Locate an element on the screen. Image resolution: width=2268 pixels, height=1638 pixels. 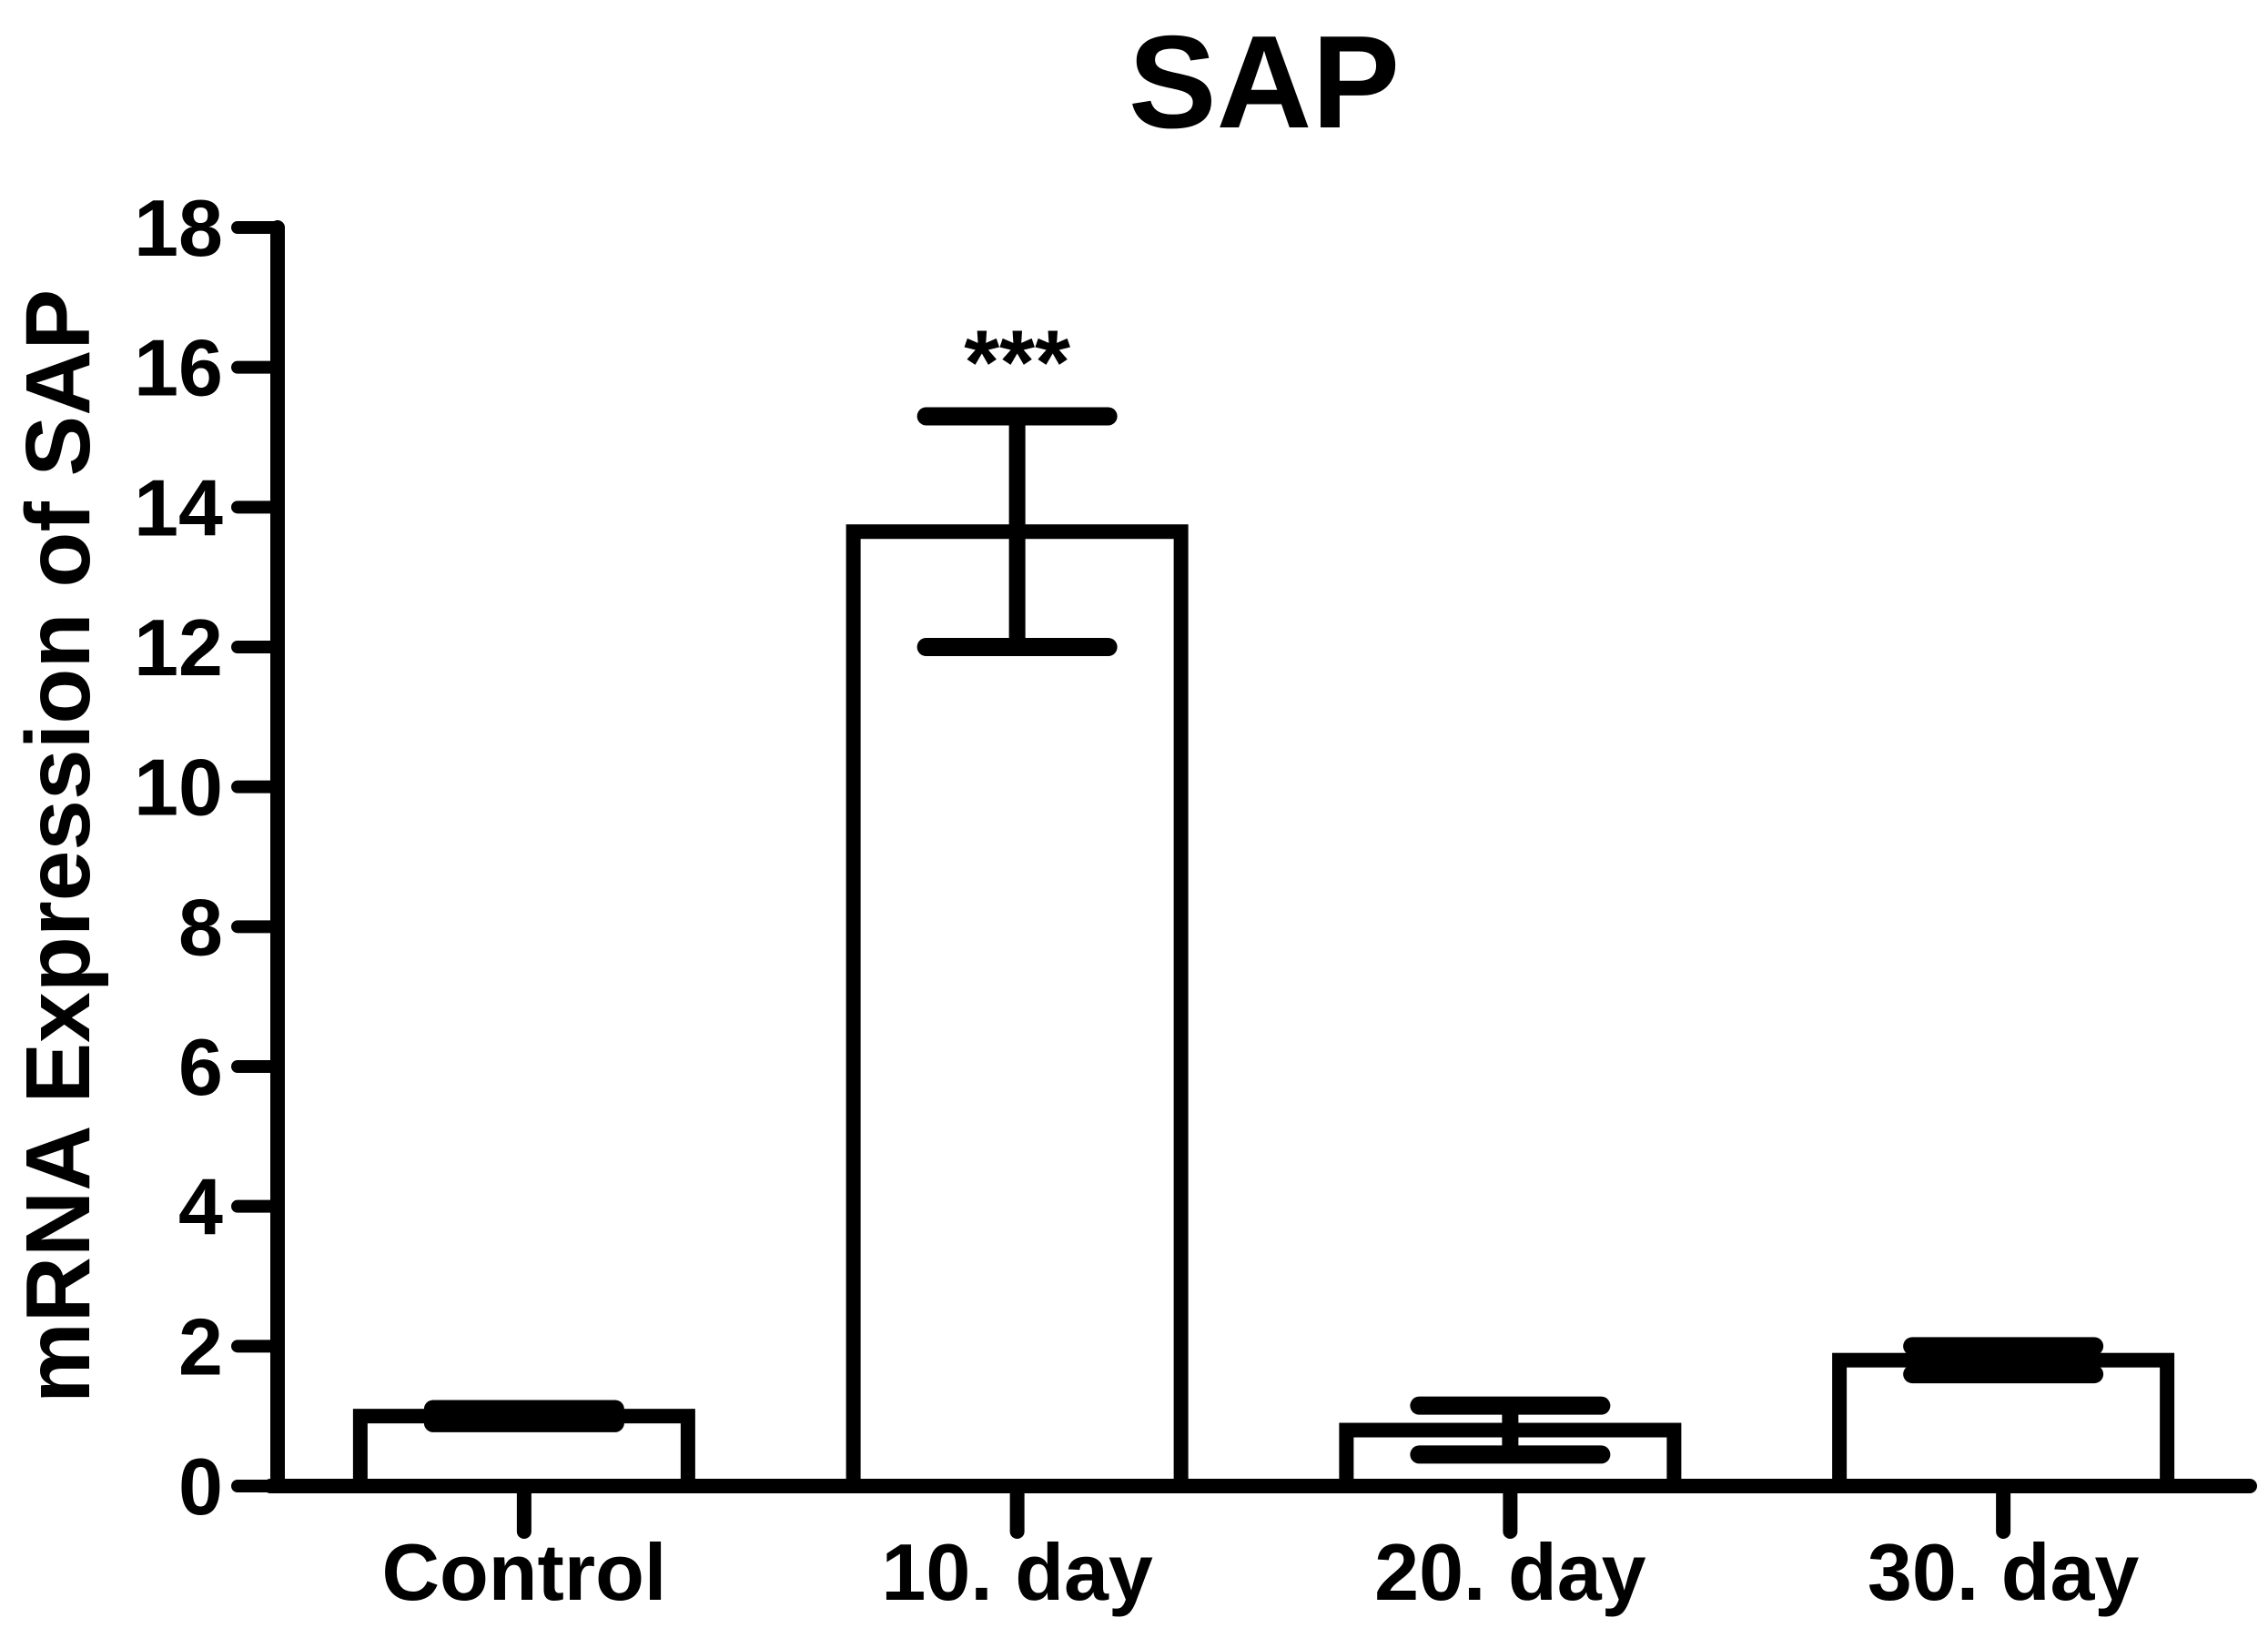
x-category-label-10-day: 10. day is located at coordinates (1017, 1572).